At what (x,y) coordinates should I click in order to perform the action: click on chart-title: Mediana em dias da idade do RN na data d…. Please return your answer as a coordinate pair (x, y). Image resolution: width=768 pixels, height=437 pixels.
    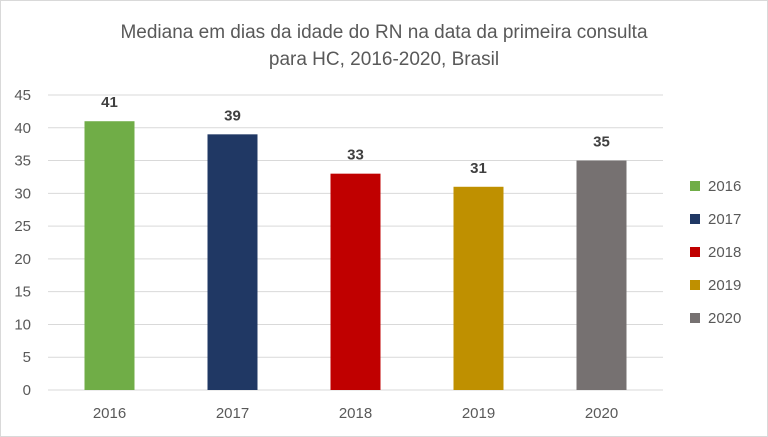
    Looking at the image, I should click on (383, 46).